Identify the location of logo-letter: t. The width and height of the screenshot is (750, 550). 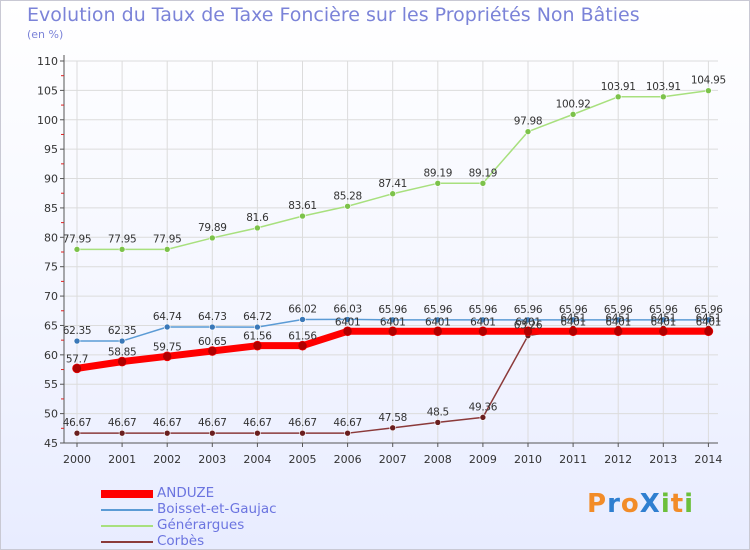
(677, 504).